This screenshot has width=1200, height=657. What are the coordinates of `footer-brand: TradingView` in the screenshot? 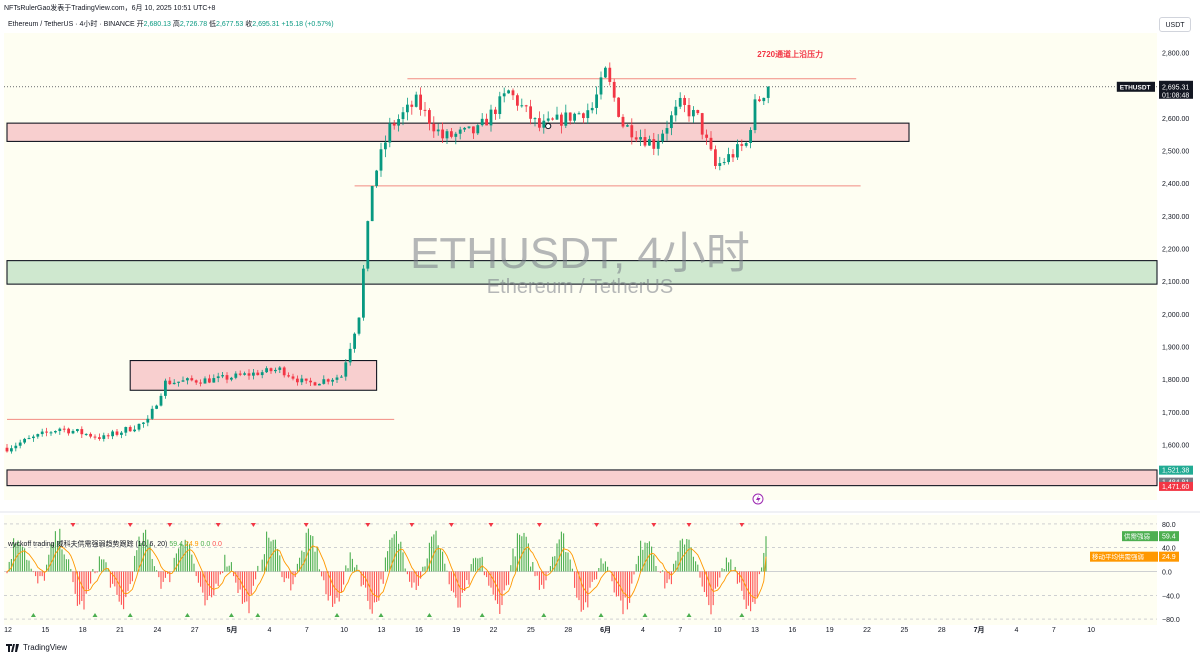 It's located at (36, 647).